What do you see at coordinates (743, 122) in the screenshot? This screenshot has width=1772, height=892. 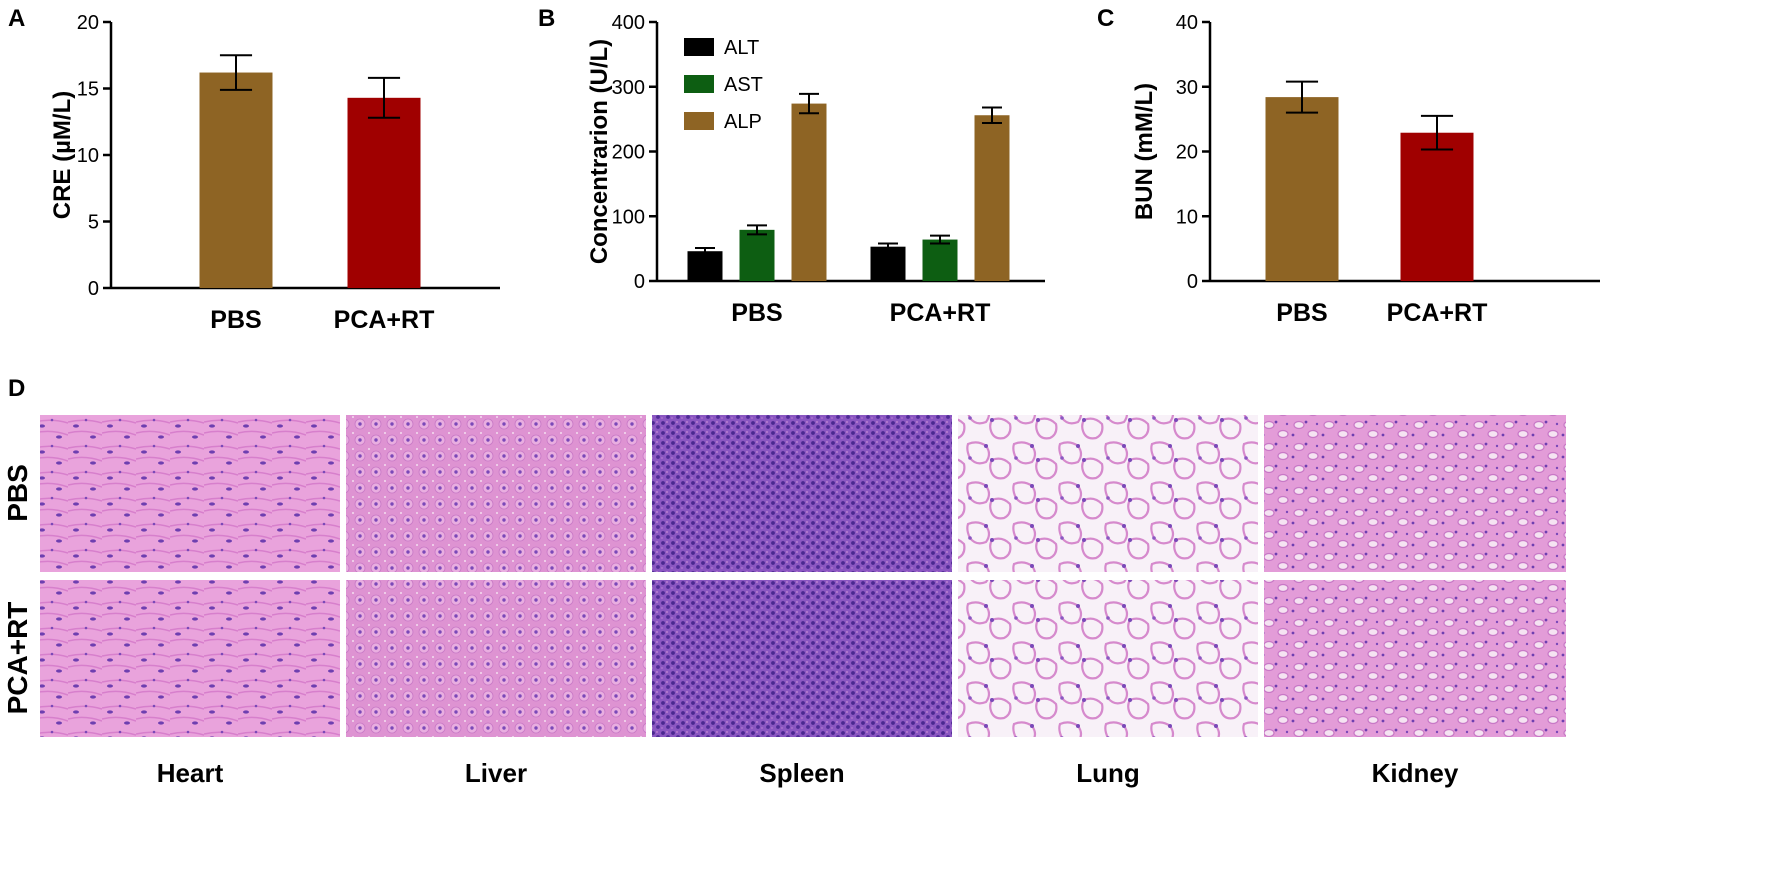 I see `legend-label-alp: ALP` at bounding box center [743, 122].